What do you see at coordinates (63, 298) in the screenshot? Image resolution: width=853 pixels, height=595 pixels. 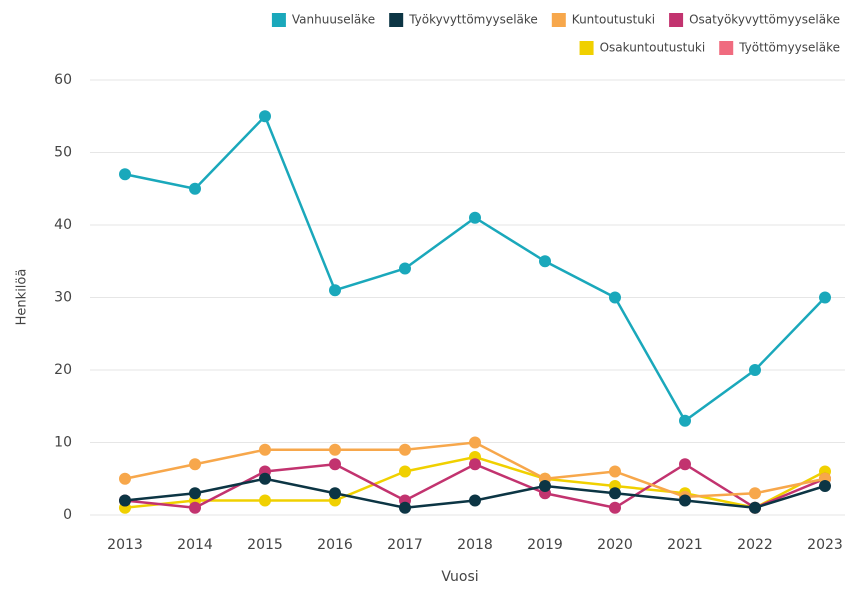 I see `y-tick-label: 30` at bounding box center [63, 298].